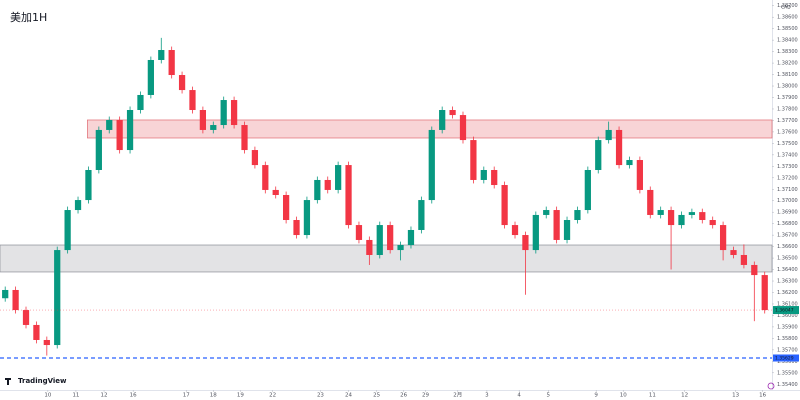 Image resolution: width=800 pixels, height=400 pixels. I want to click on y-tick-label: 1.35900, so click(787, 327).